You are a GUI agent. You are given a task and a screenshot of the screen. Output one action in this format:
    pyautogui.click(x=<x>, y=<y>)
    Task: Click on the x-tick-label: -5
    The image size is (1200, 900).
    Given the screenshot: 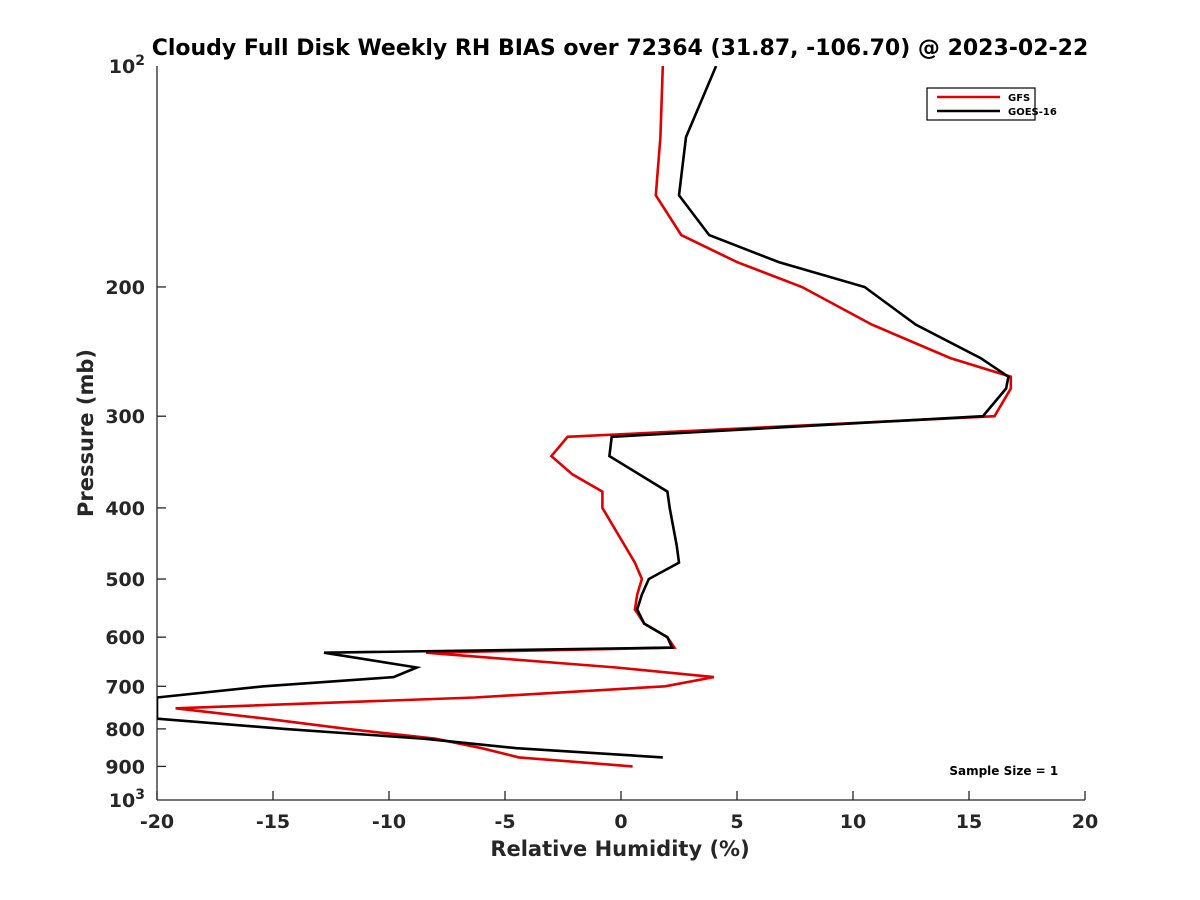 What is the action you would take?
    pyautogui.click(x=504, y=822)
    